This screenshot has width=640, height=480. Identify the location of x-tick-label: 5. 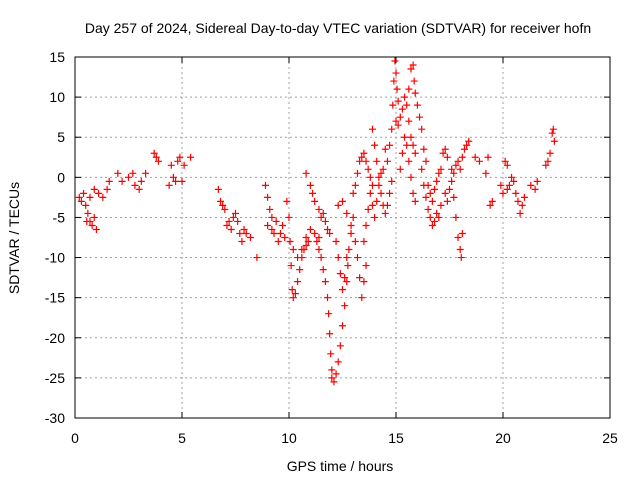
(182, 438).